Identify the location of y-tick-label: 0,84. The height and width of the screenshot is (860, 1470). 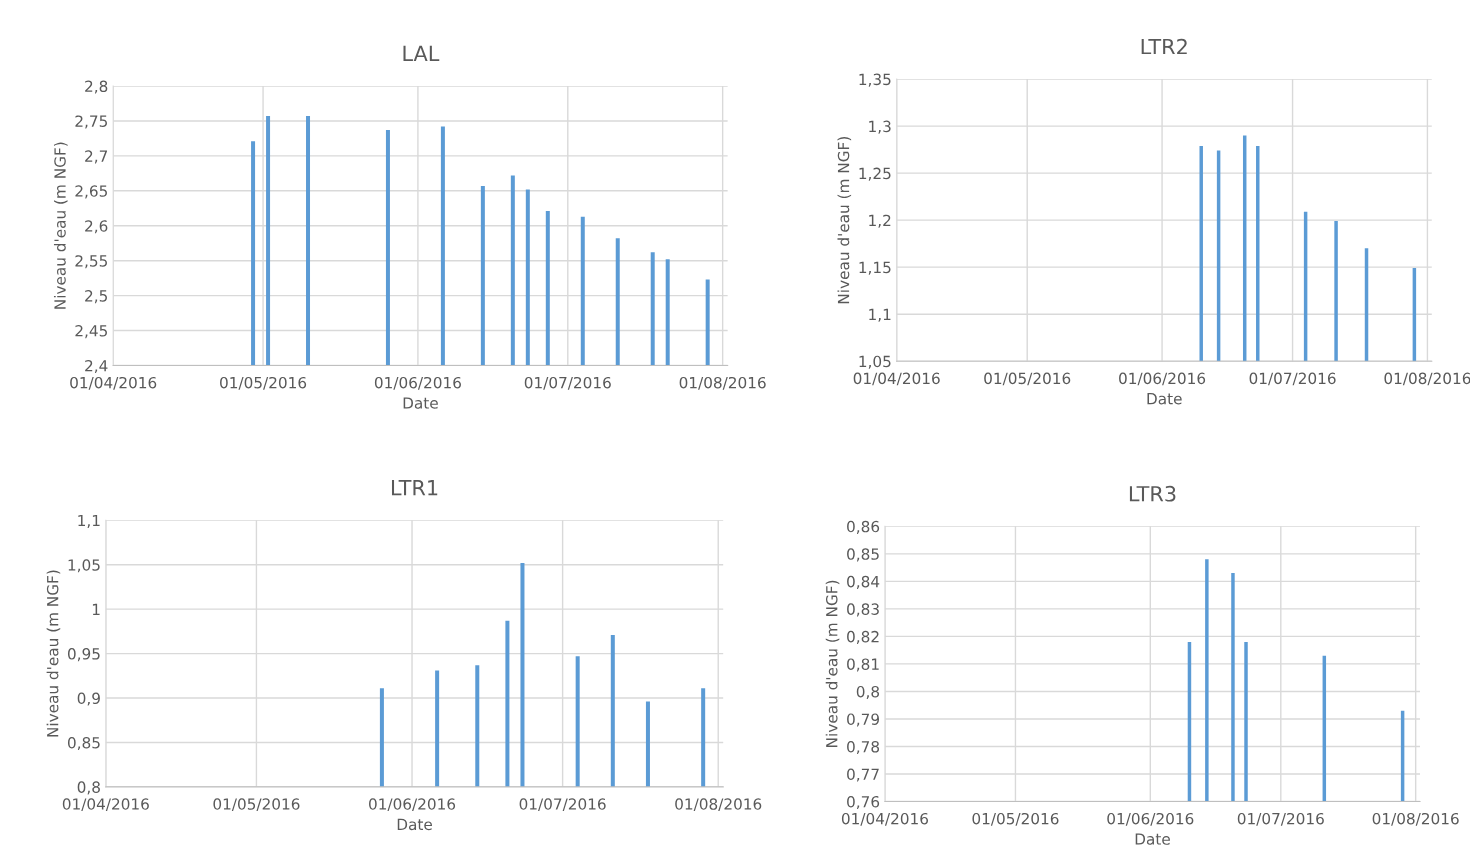
(863, 582).